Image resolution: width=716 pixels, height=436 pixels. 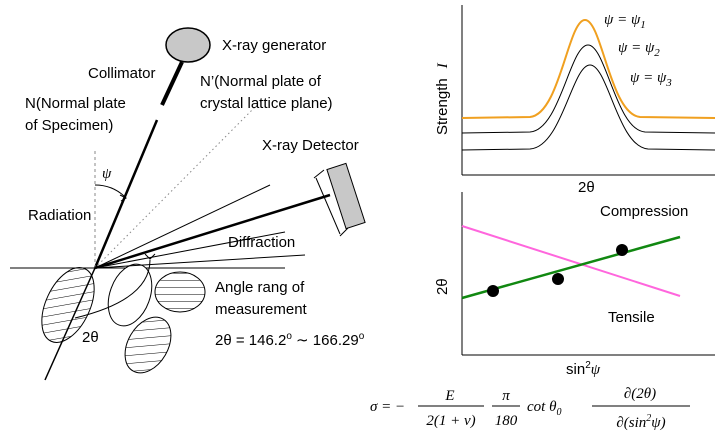 I want to click on axis-label: sin2ψ, so click(x=583, y=369).